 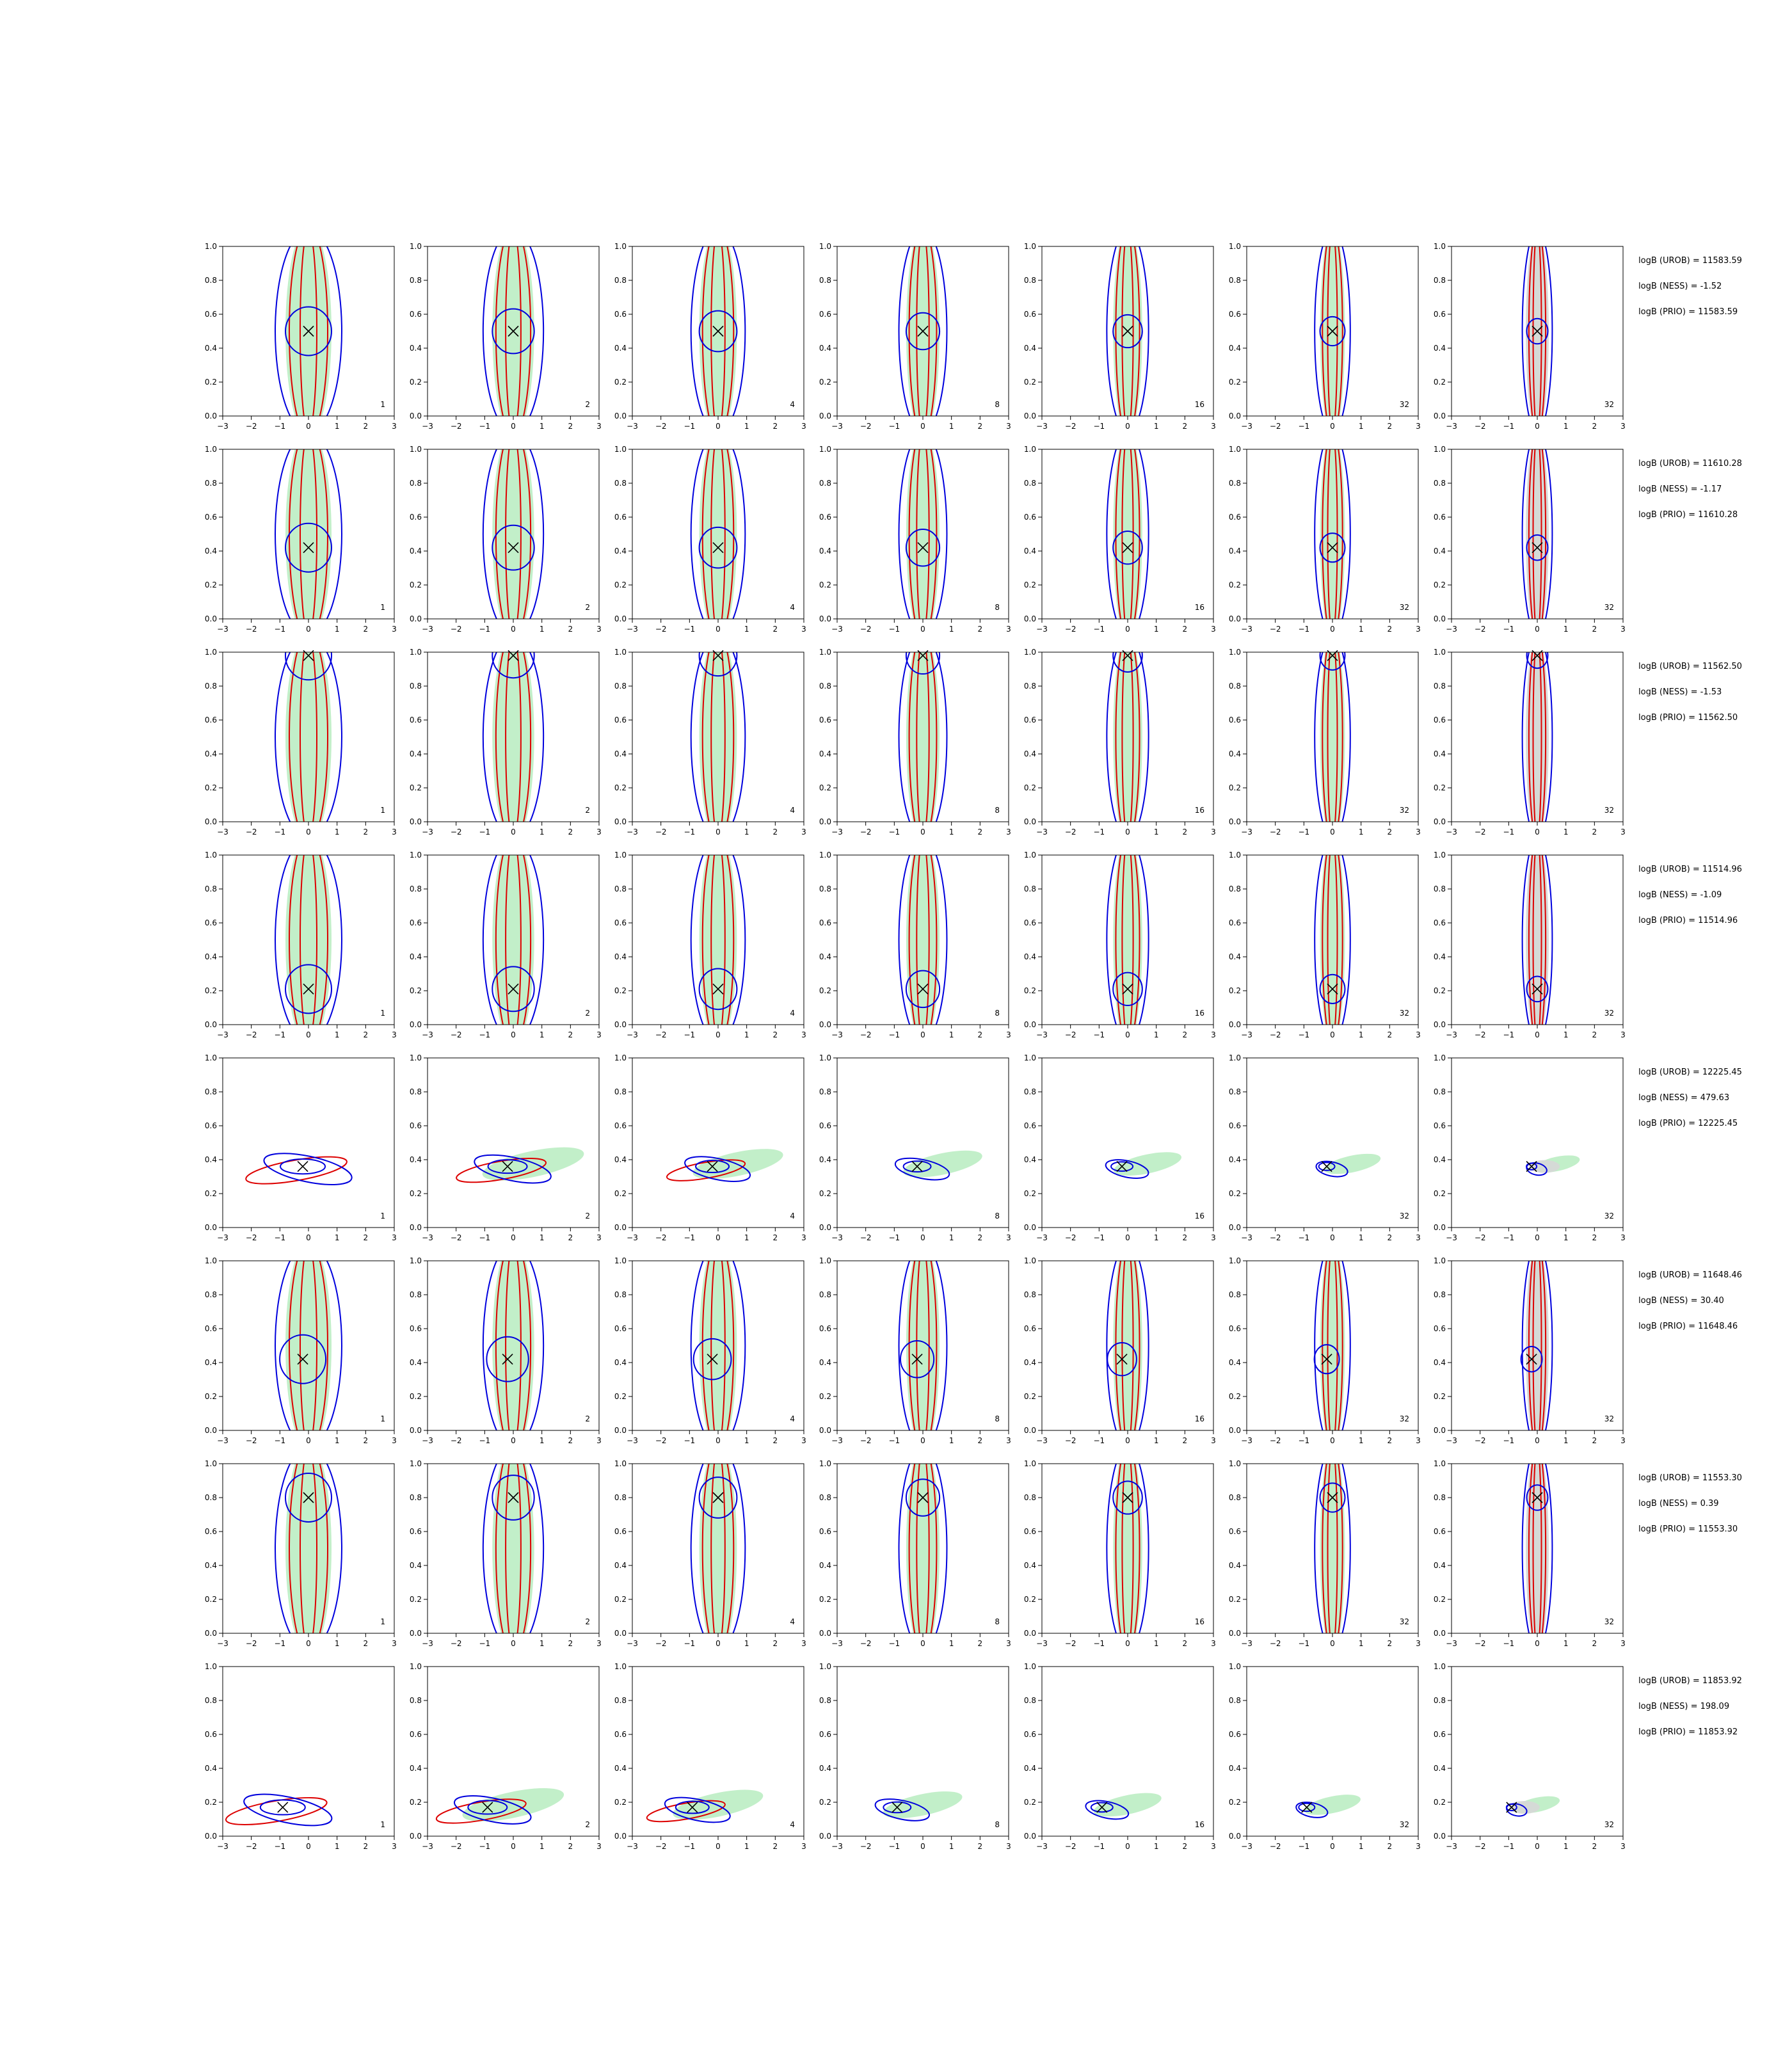 What do you see at coordinates (1688, 515) in the screenshot?
I see `logb-label: logB (PRIO) = 11610.28` at bounding box center [1688, 515].